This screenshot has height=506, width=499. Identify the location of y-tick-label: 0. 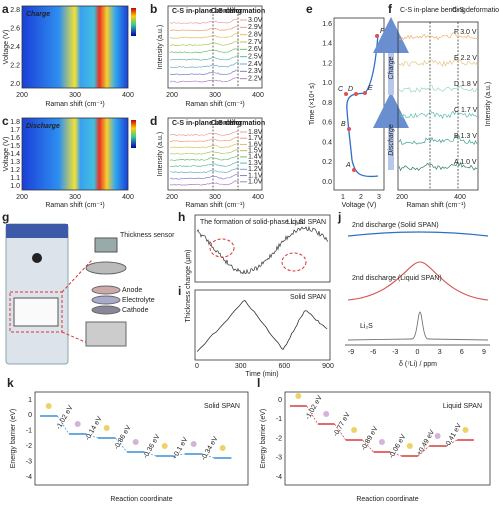
(280, 400).